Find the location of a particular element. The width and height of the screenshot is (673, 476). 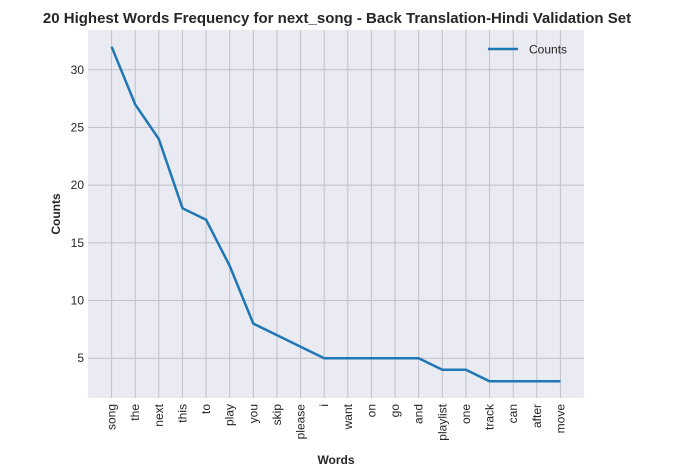

x-tick-label: song is located at coordinates (112, 417).